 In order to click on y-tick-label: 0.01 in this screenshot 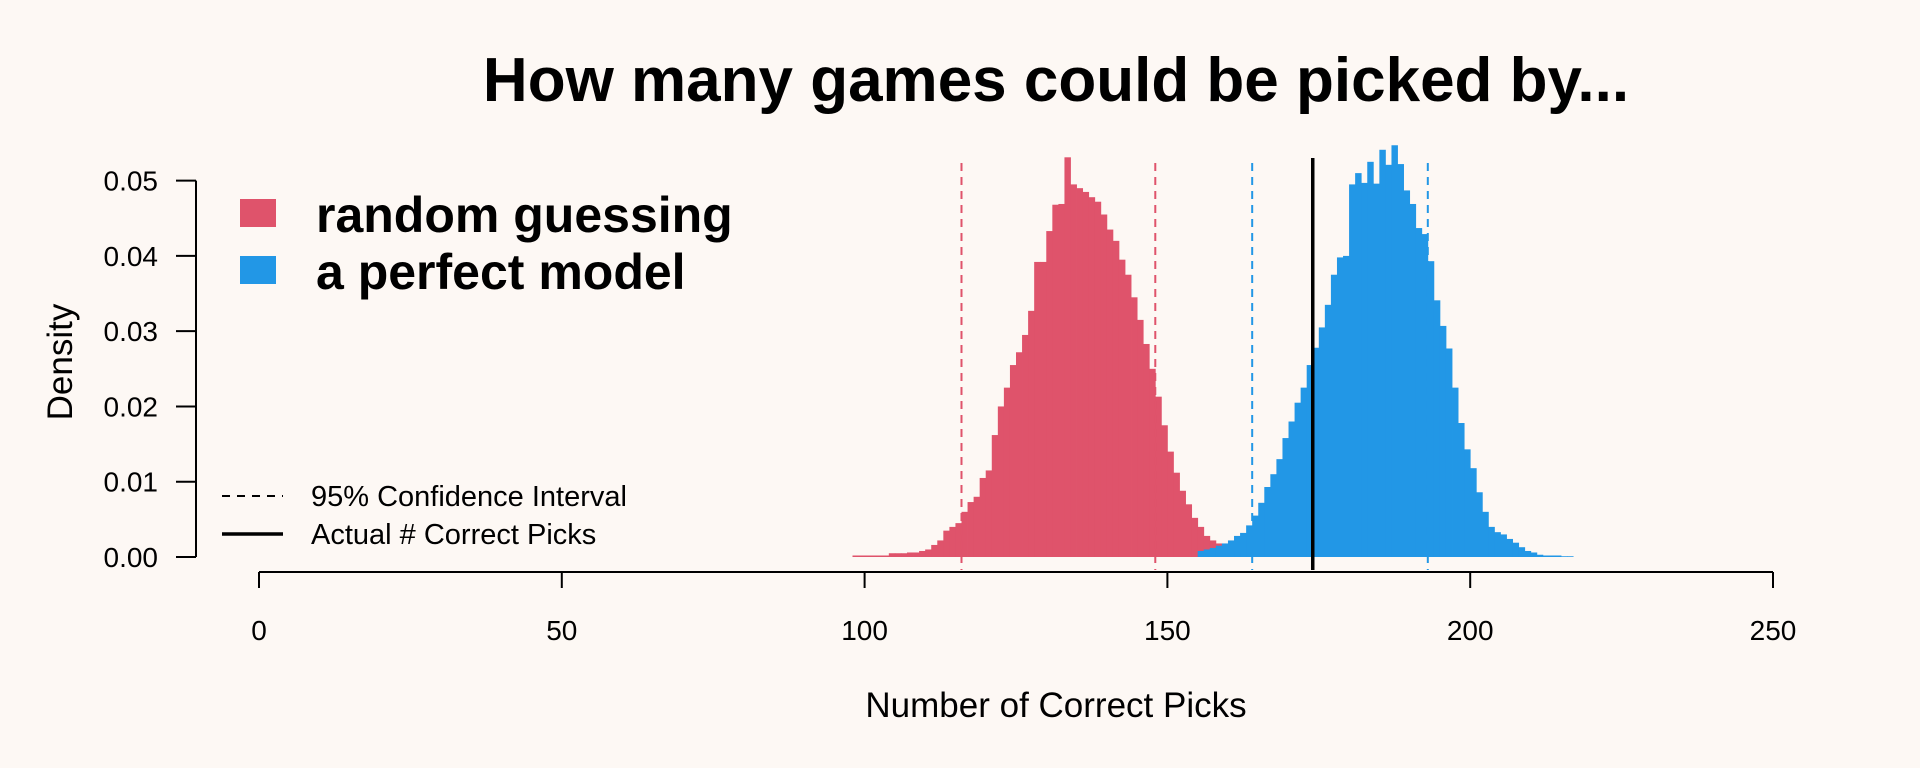, I will do `click(131, 482)`.